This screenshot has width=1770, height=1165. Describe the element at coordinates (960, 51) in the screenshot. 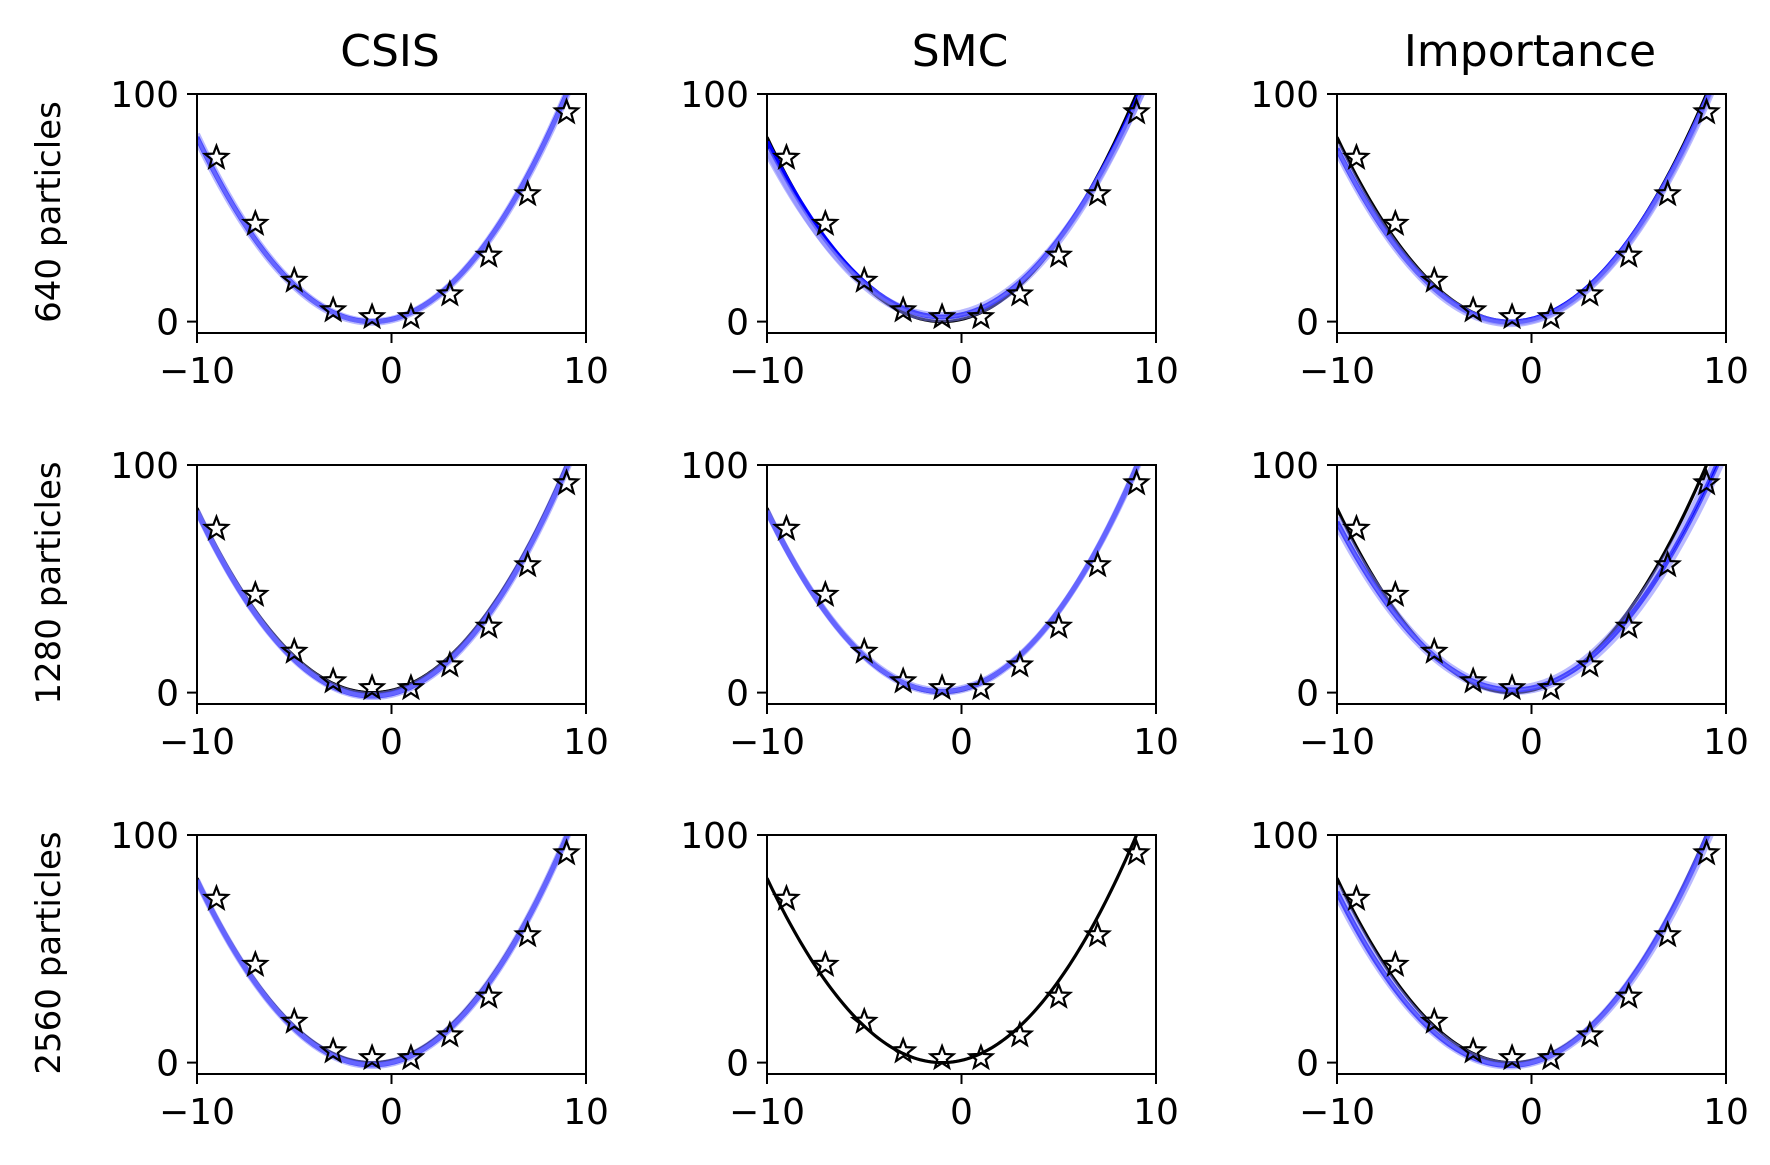

I see `column-title-smc: SMC` at that location.